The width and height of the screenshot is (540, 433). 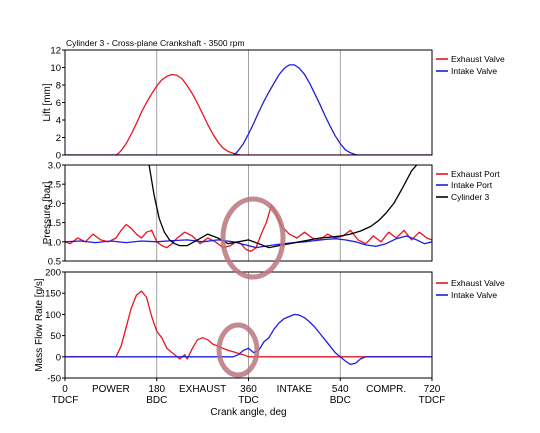 What do you see at coordinates (251, 287) in the screenshot?
I see `highlight-circles` at bounding box center [251, 287].